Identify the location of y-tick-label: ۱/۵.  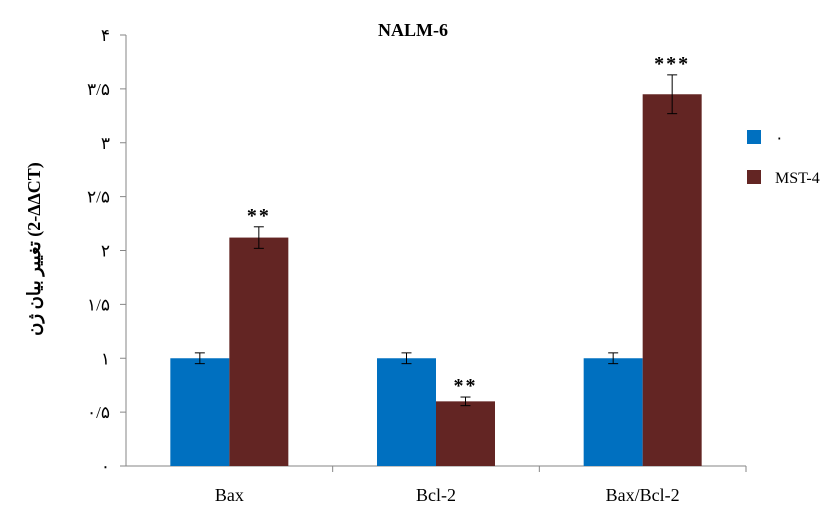
(98, 304).